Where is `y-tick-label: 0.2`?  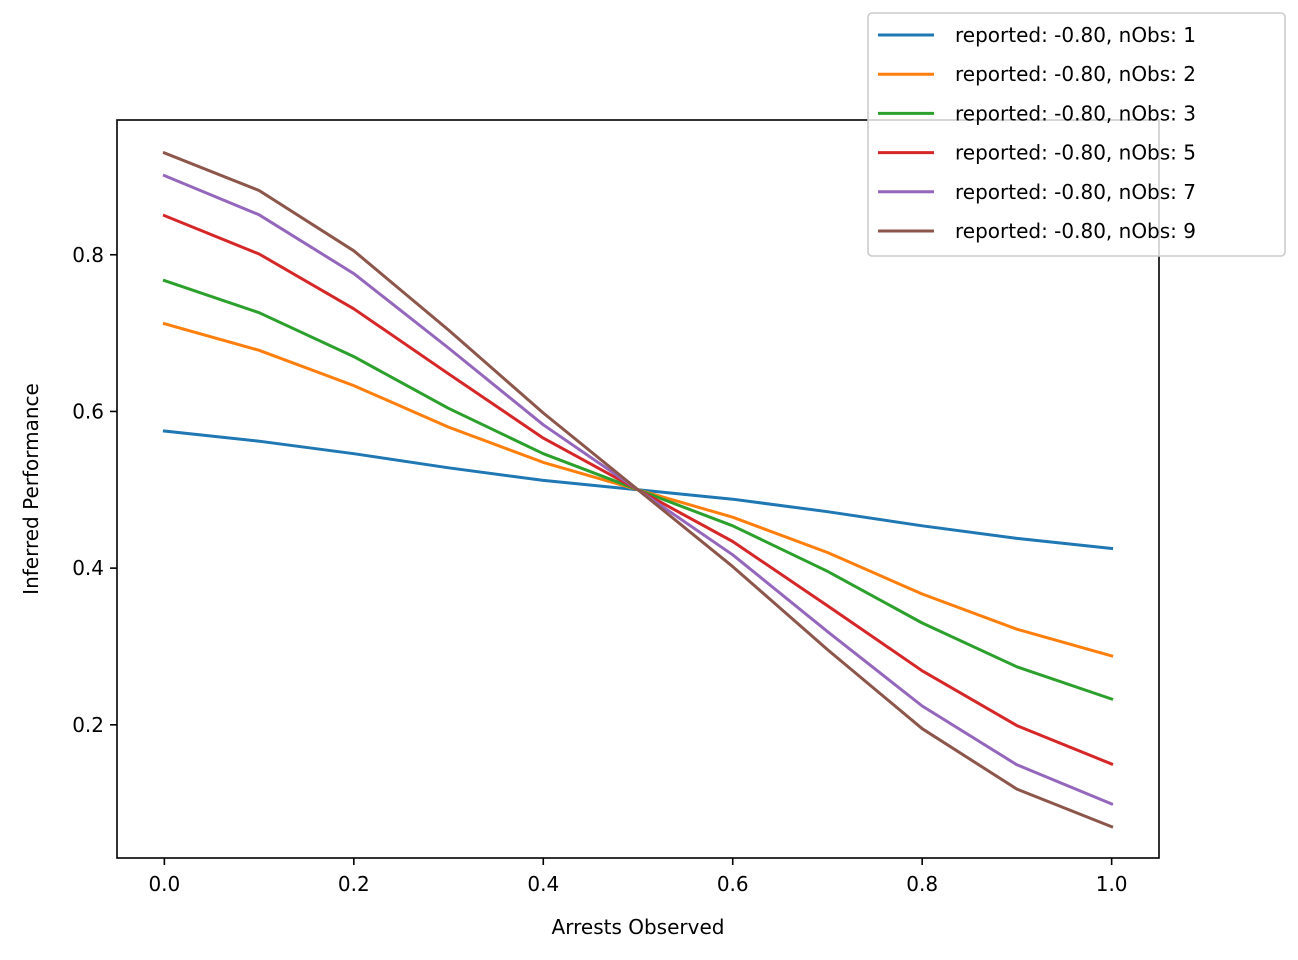 y-tick-label: 0.2 is located at coordinates (88, 725).